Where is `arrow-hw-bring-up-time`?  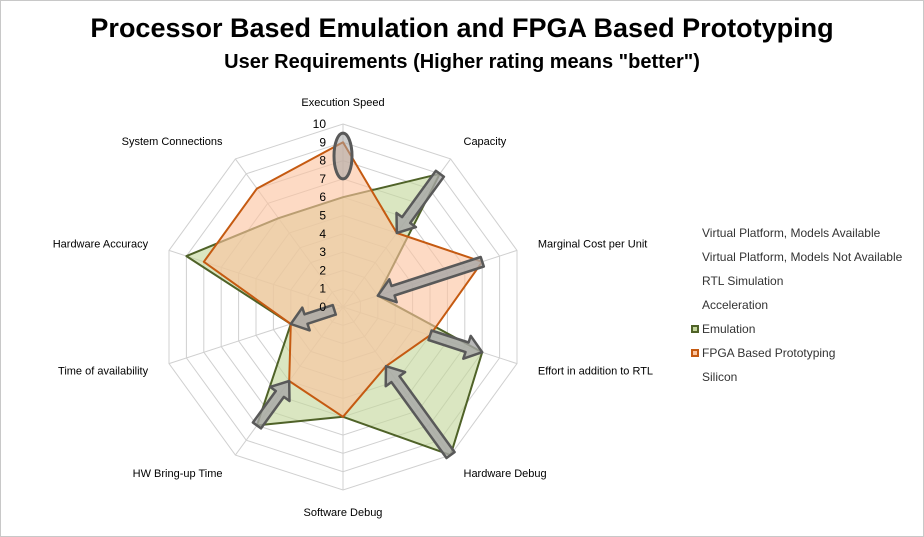 arrow-hw-bring-up-time is located at coordinates (271, 404).